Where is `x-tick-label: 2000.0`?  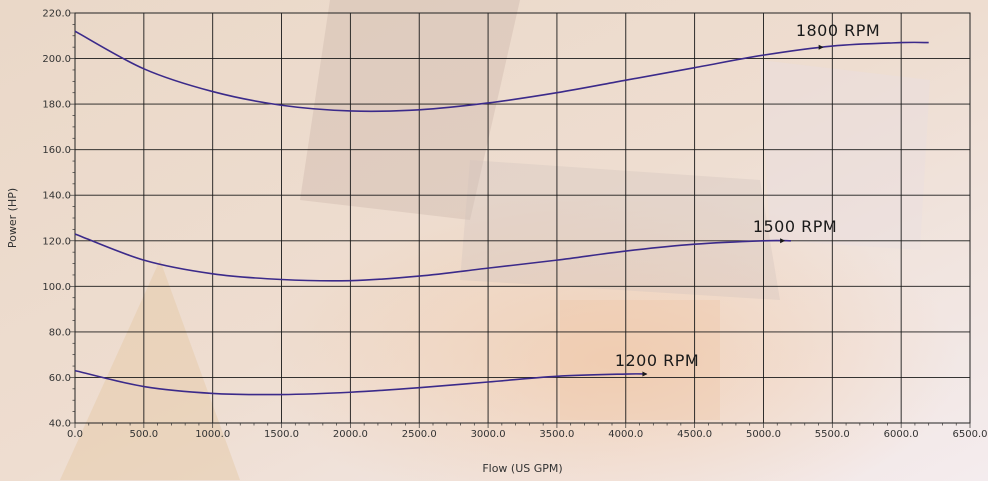 x-tick-label: 2000.0 is located at coordinates (350, 434).